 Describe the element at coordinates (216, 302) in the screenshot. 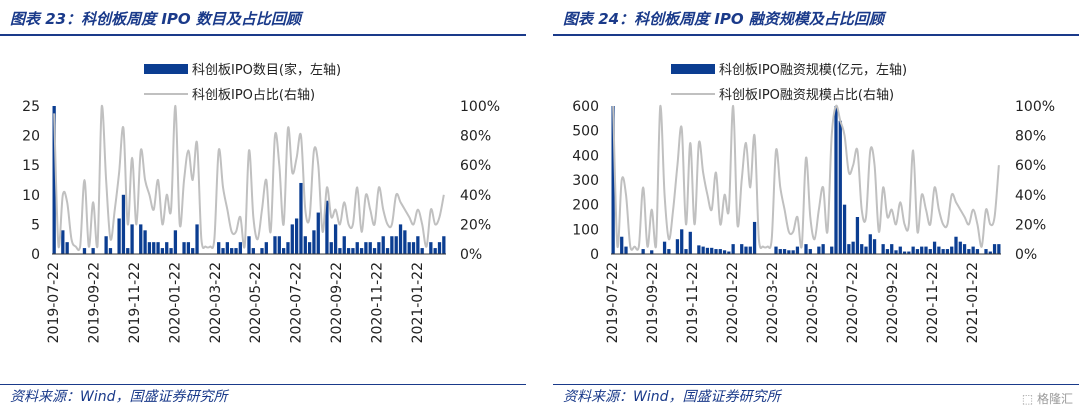

I see `x-tick-label: 2020-03-22` at that location.